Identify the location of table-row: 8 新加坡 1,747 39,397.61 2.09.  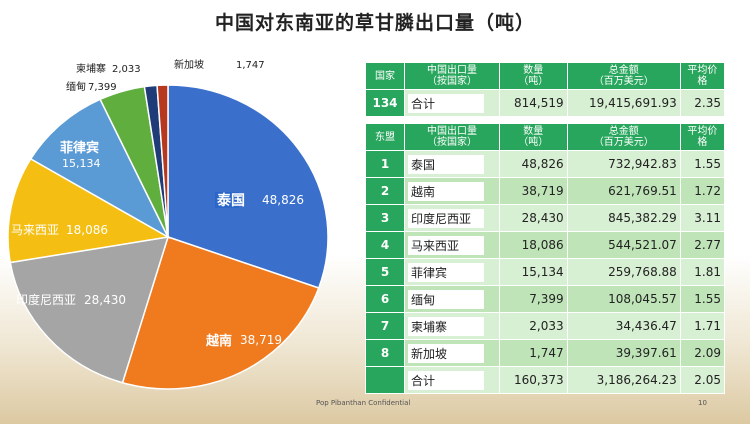
(545, 353).